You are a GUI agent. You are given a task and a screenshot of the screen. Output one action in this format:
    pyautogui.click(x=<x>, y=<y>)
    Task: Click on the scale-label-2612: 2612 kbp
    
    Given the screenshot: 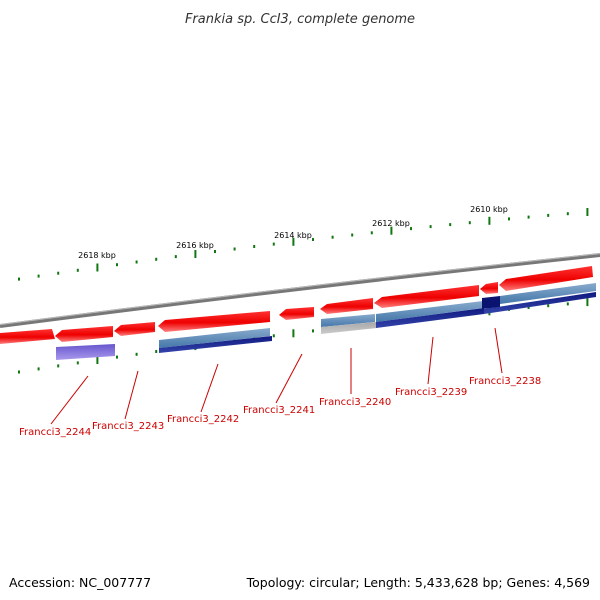 What is the action you would take?
    pyautogui.click(x=391, y=223)
    